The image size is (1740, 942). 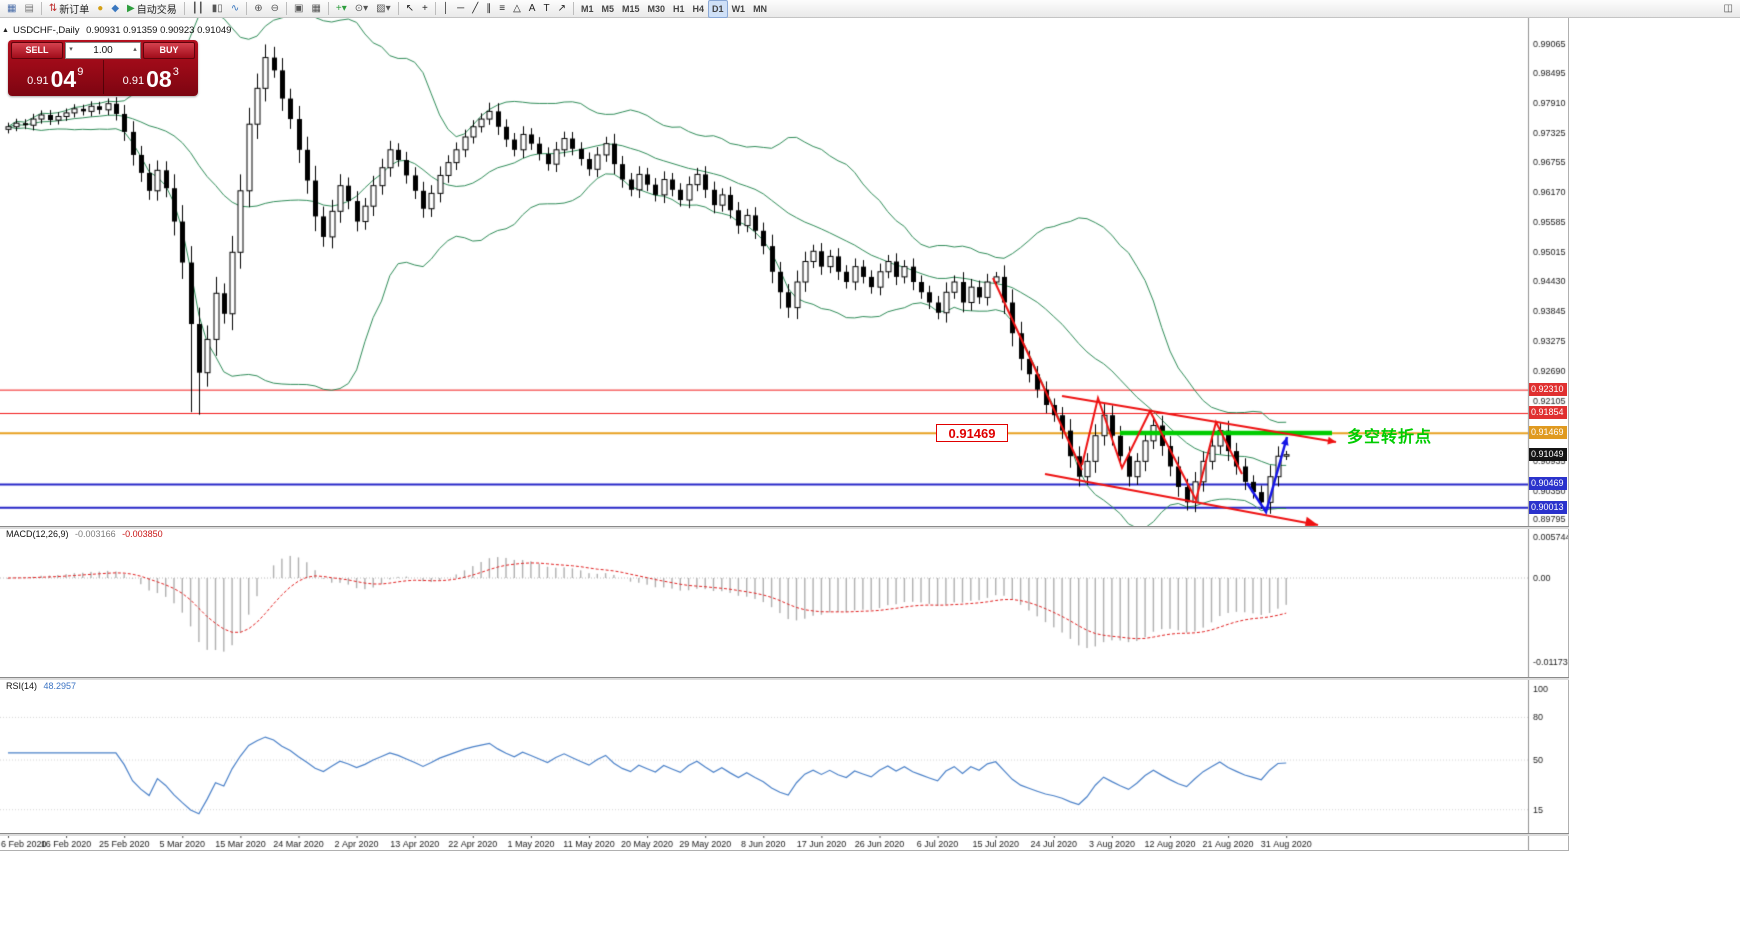 I want to click on timeframe-h4-label: H4, so click(x=698, y=8).